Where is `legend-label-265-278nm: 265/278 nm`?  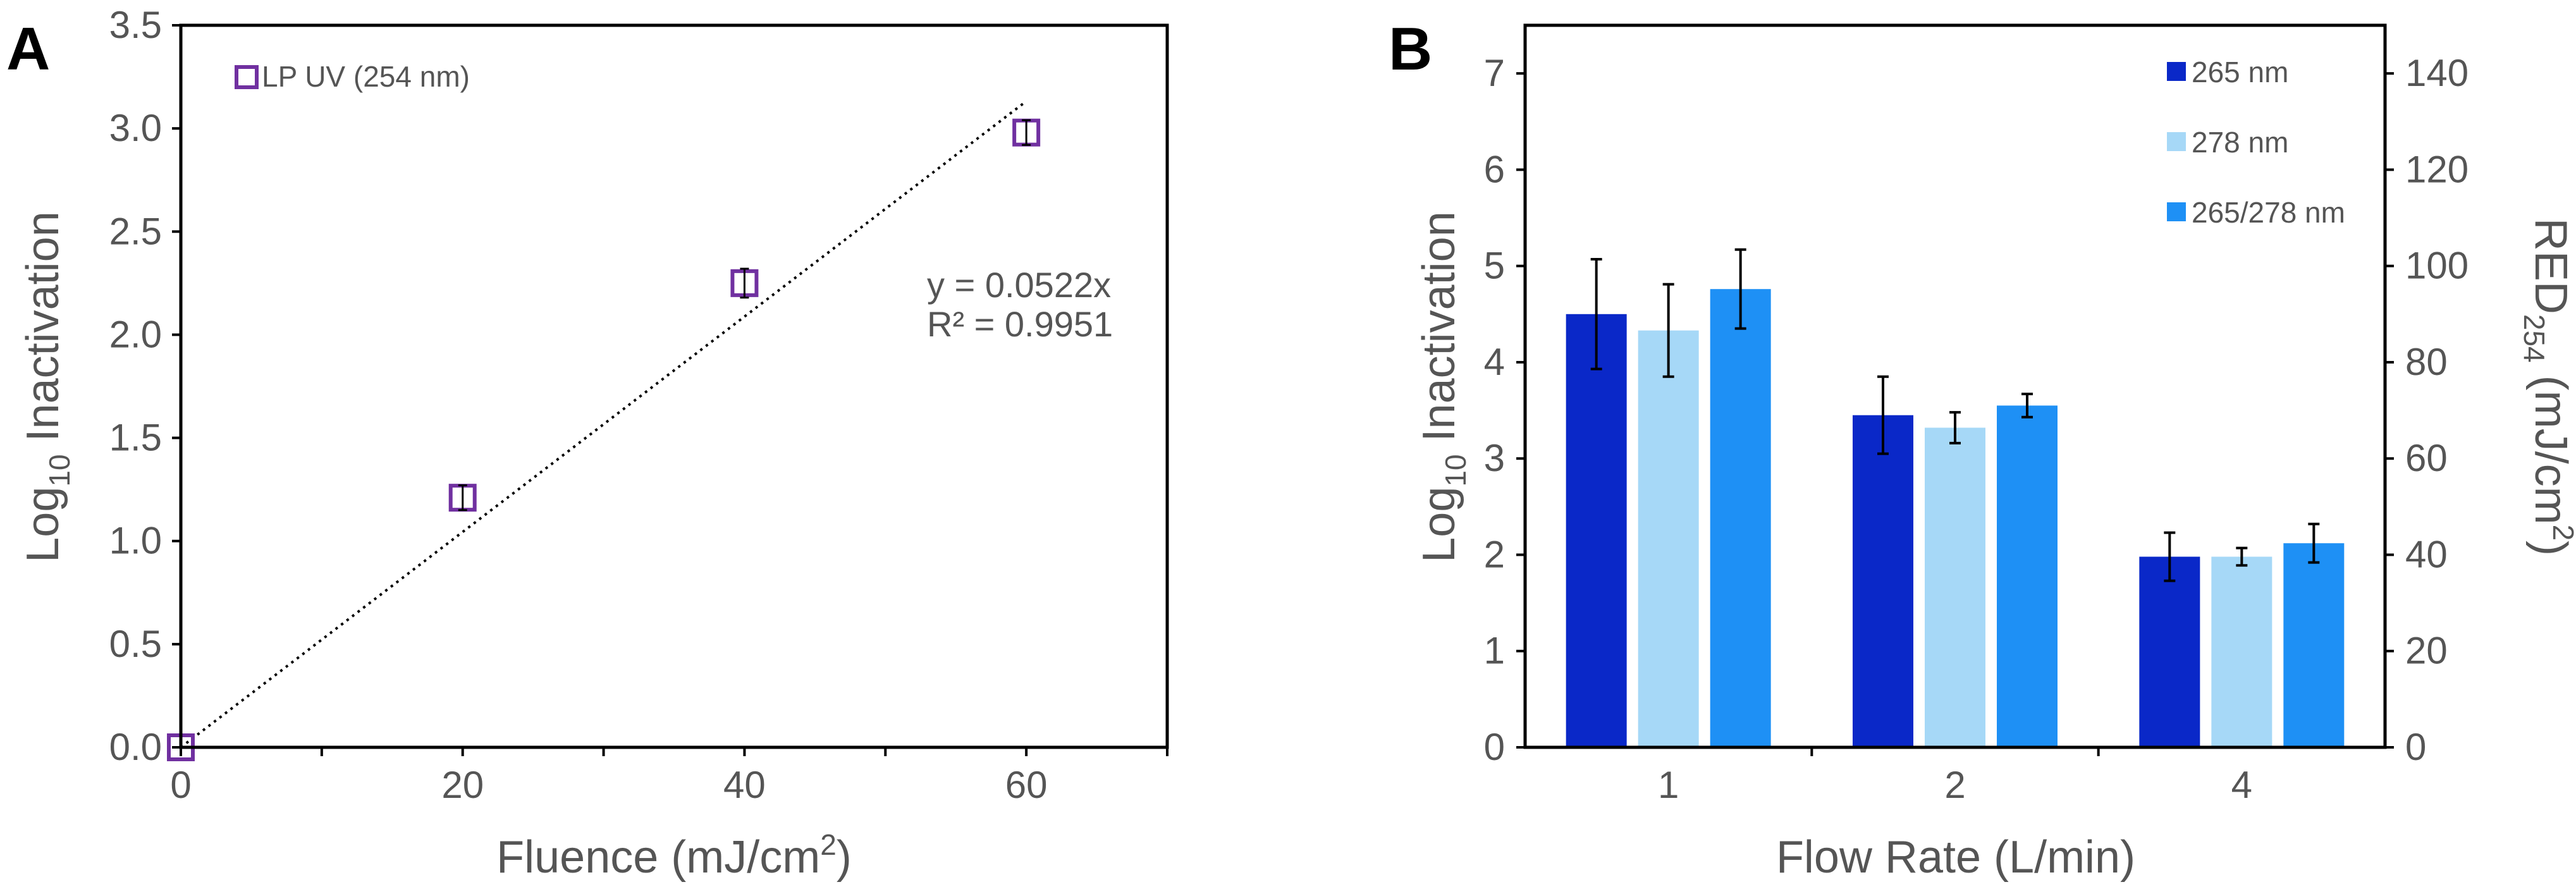 legend-label-265-278nm: 265/278 nm is located at coordinates (2268, 212).